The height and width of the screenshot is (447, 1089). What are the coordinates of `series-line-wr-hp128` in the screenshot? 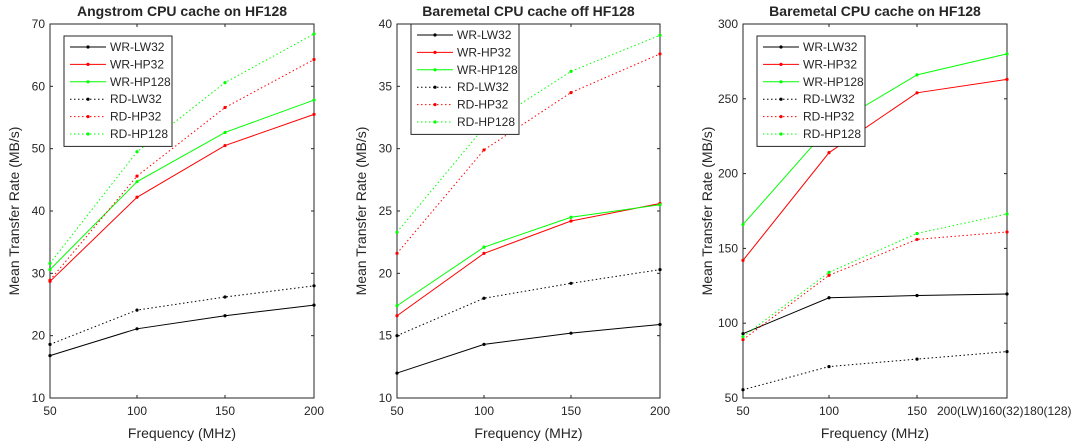 It's located at (528, 255).